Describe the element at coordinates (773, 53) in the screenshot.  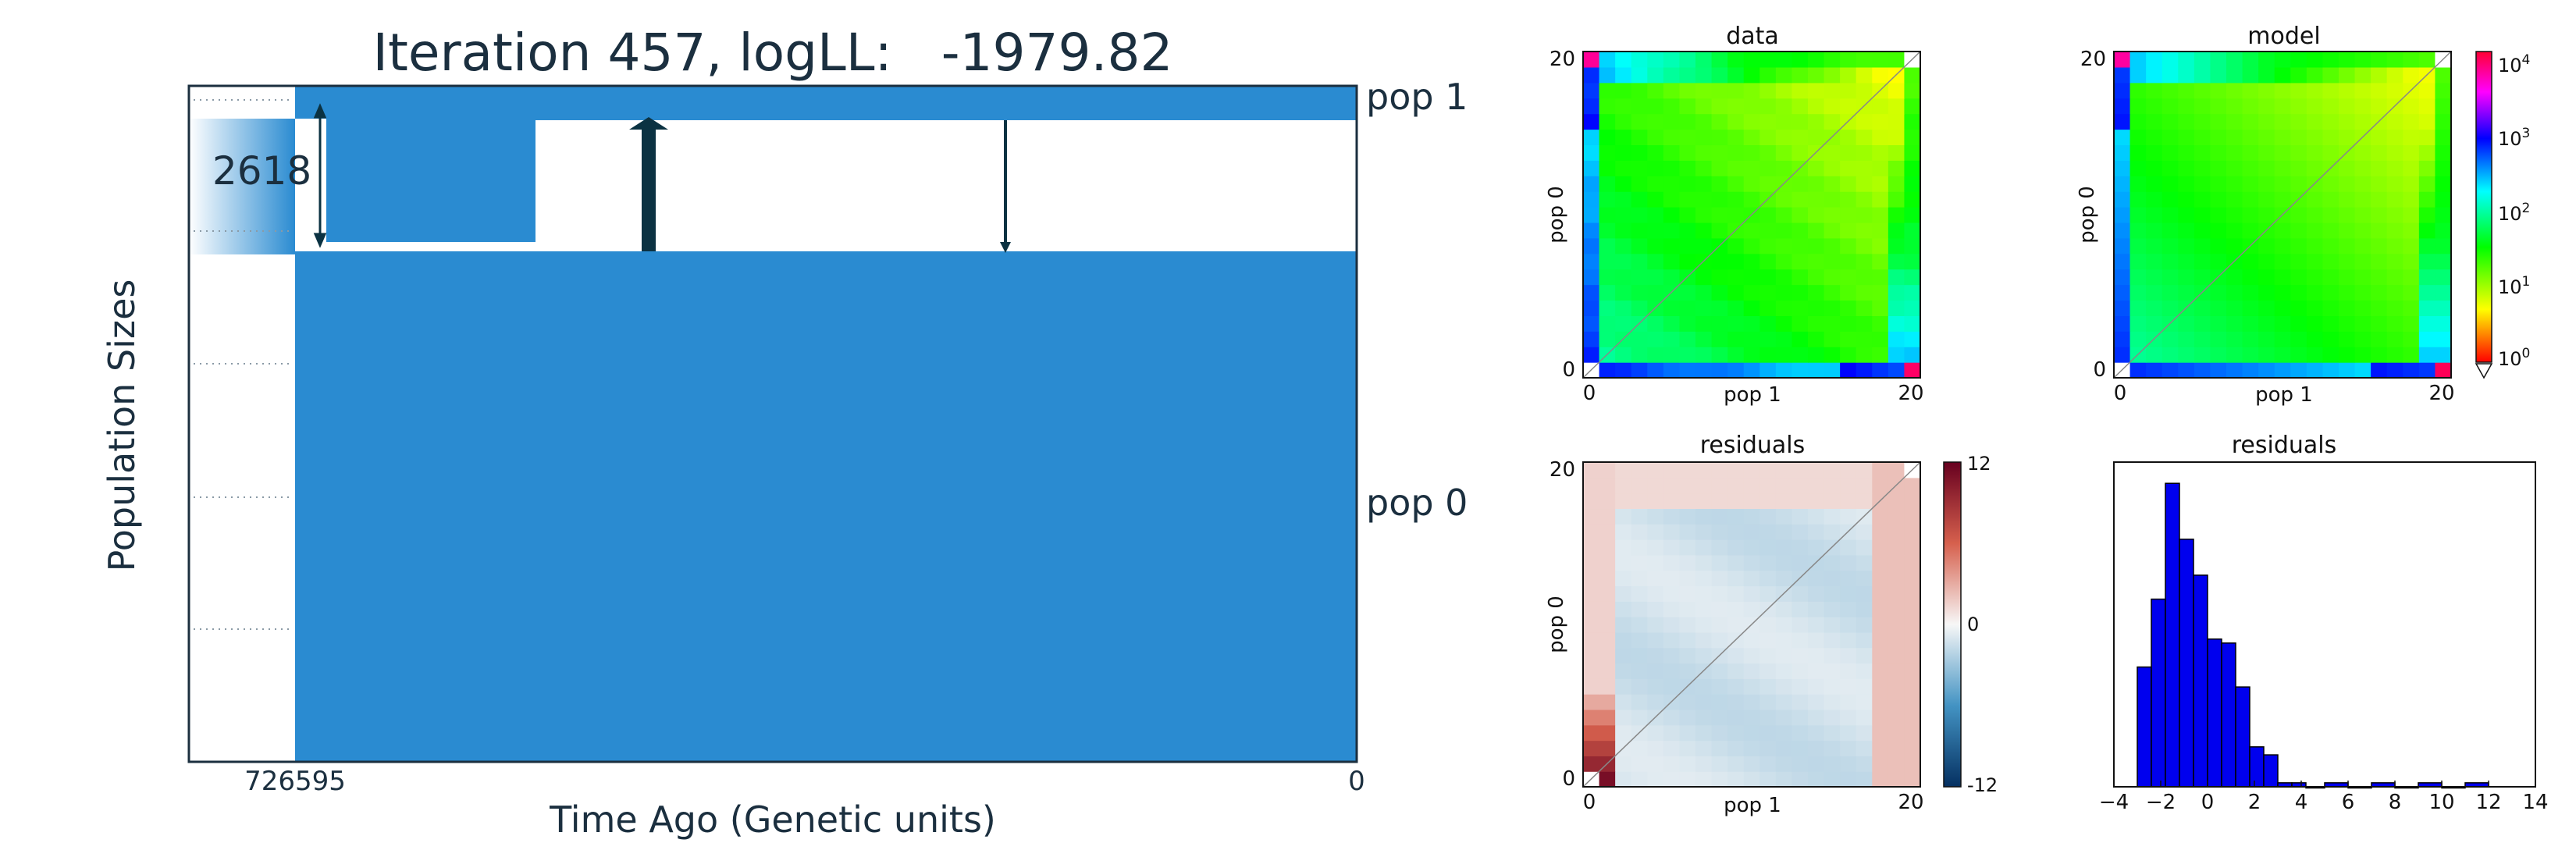
I see `figure-title: Iteration 457, logLL: -1979.82` at that location.